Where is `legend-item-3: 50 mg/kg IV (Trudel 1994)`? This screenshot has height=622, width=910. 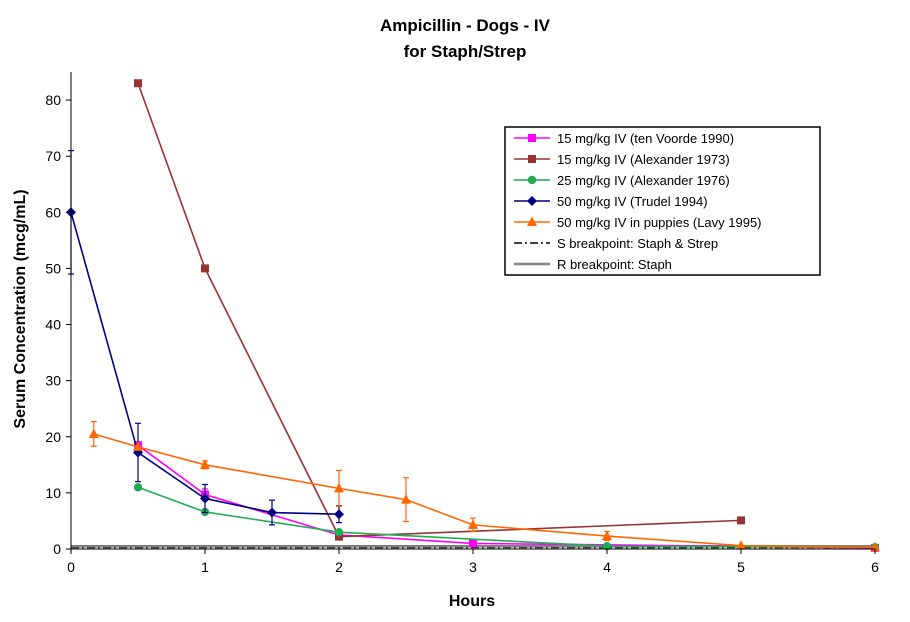
legend-item-3: 50 mg/kg IV (Trudel 1994) is located at coordinates (611, 201).